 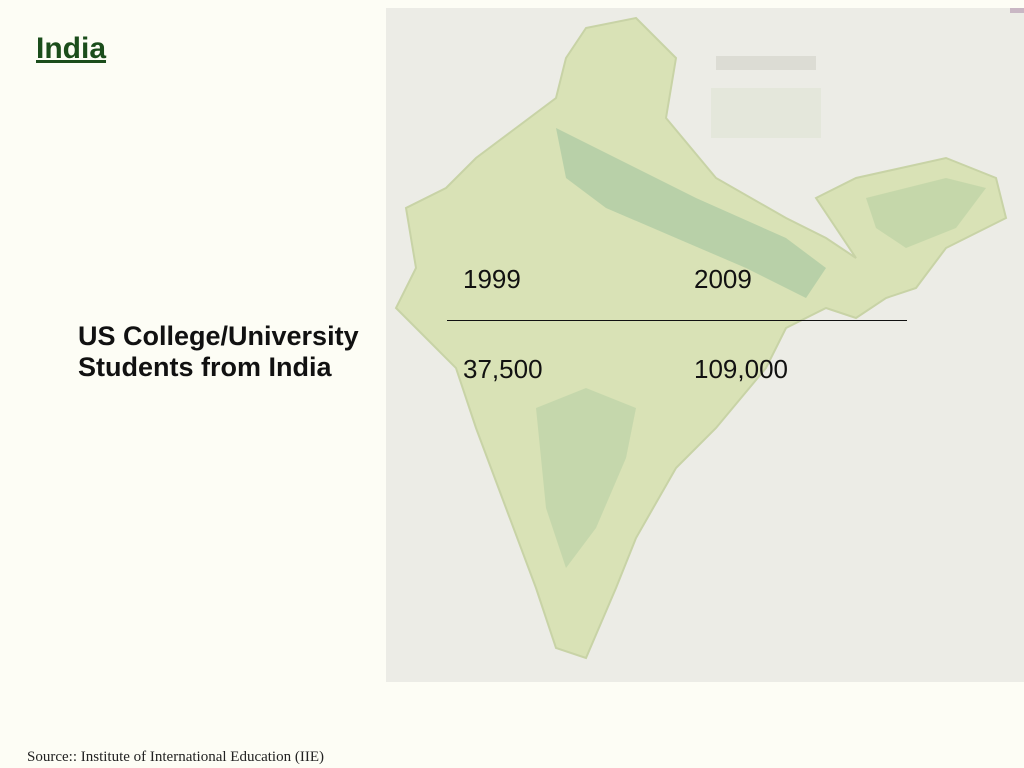 What do you see at coordinates (492, 279) in the screenshot?
I see `column-header: 1999` at bounding box center [492, 279].